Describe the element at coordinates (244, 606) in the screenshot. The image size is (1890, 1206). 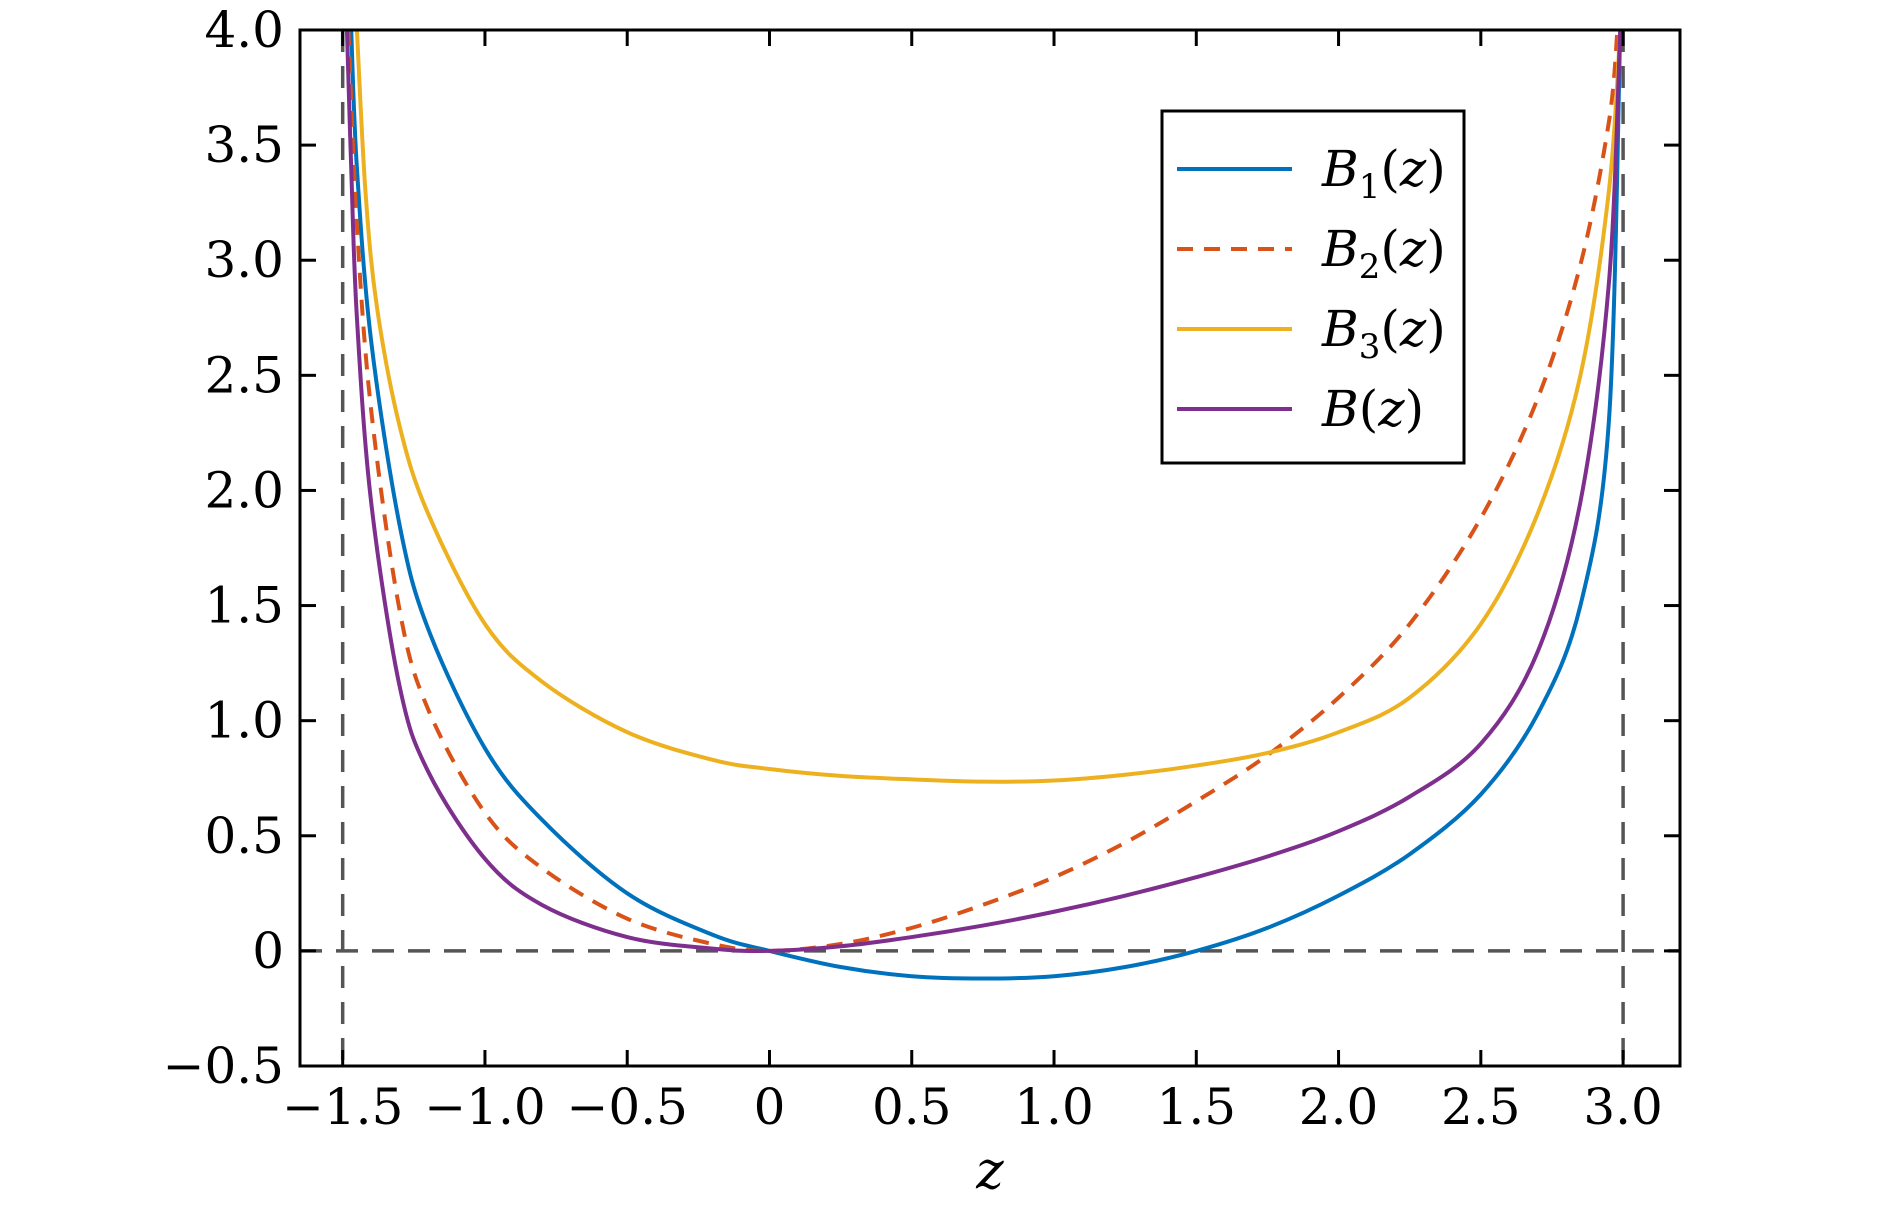
I see `y-tick-label: 1.5` at that location.